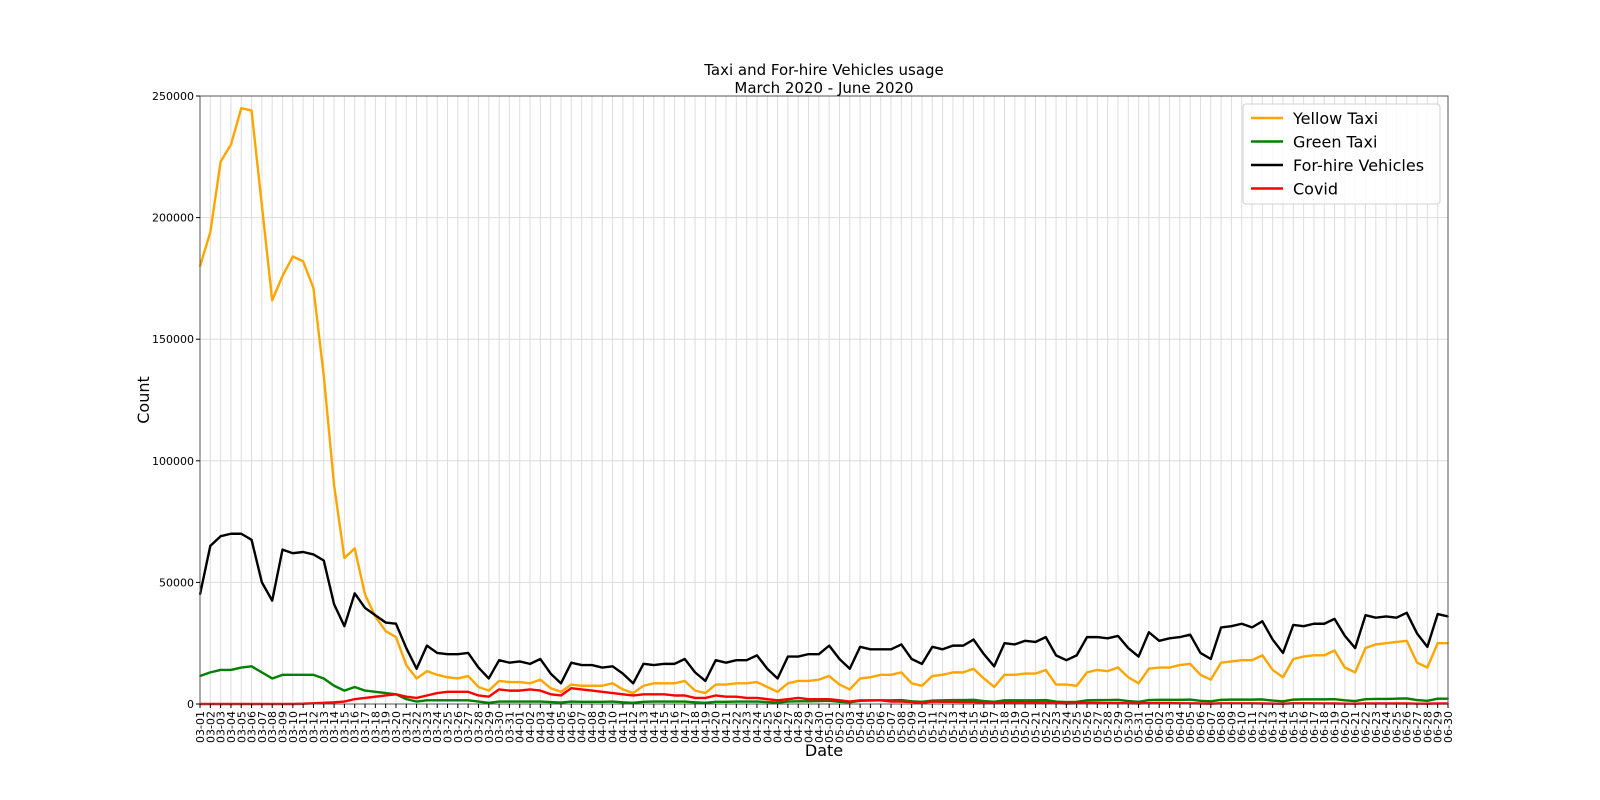 Image resolution: width=1600 pixels, height=800 pixels. Describe the element at coordinates (1293, 727) in the screenshot. I see `x-tick-label: 06-15` at that location.